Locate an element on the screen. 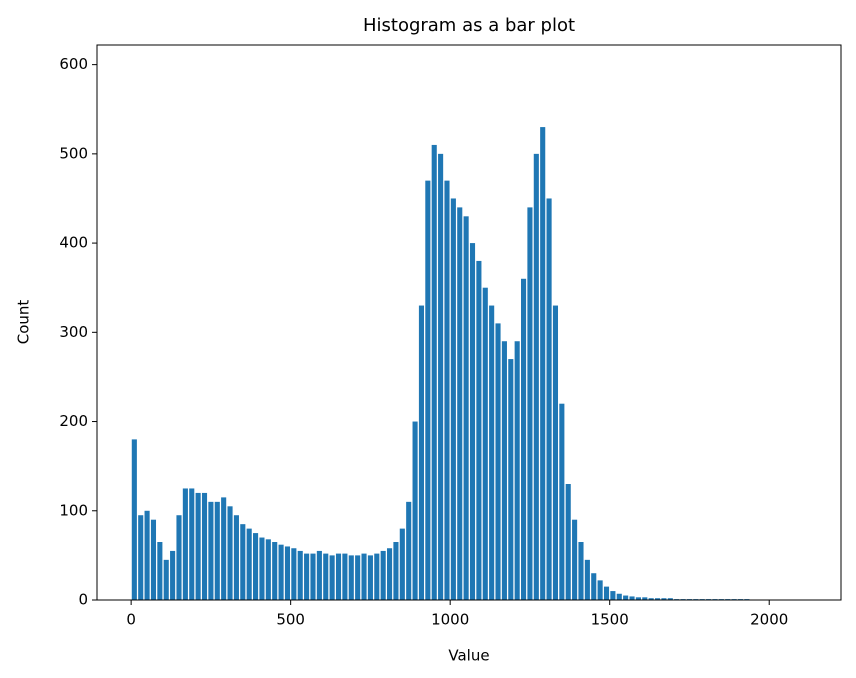  y-tick-label: 500 is located at coordinates (73, 153).